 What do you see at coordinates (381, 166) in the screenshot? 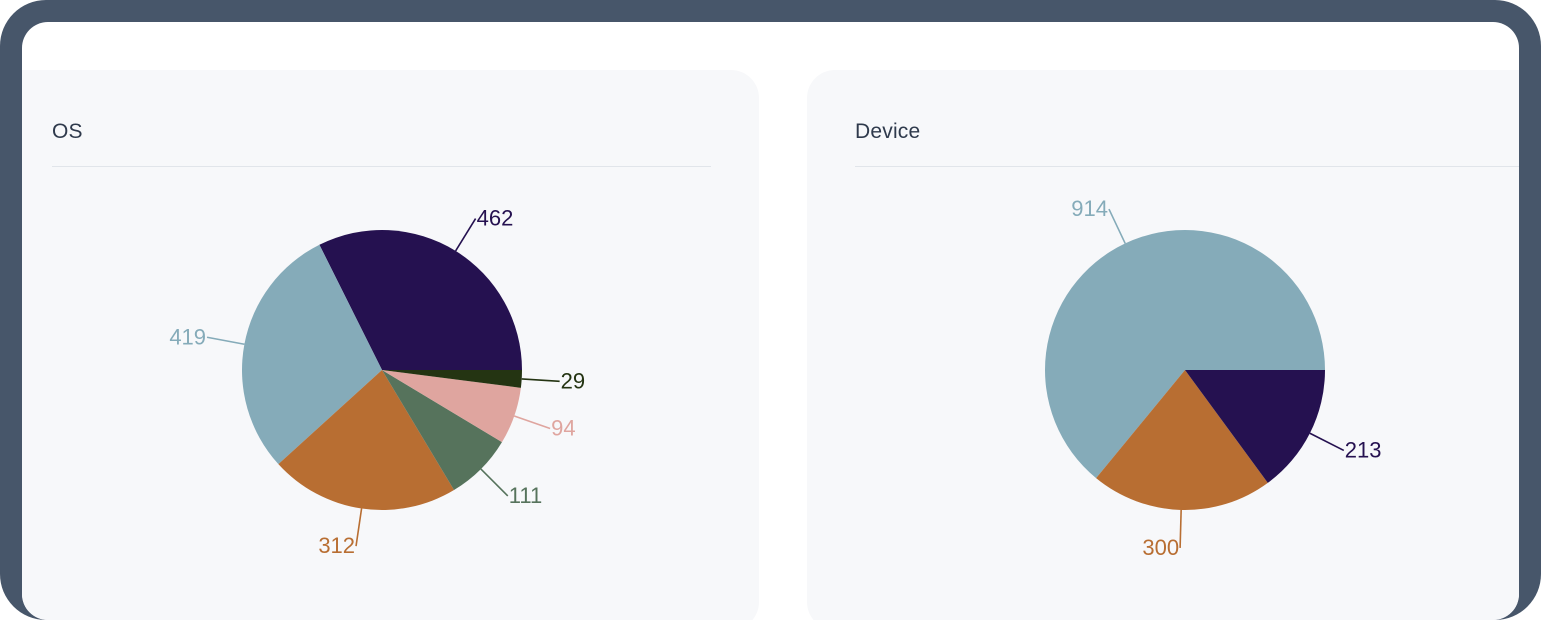
I see `os-card-divider` at bounding box center [381, 166].